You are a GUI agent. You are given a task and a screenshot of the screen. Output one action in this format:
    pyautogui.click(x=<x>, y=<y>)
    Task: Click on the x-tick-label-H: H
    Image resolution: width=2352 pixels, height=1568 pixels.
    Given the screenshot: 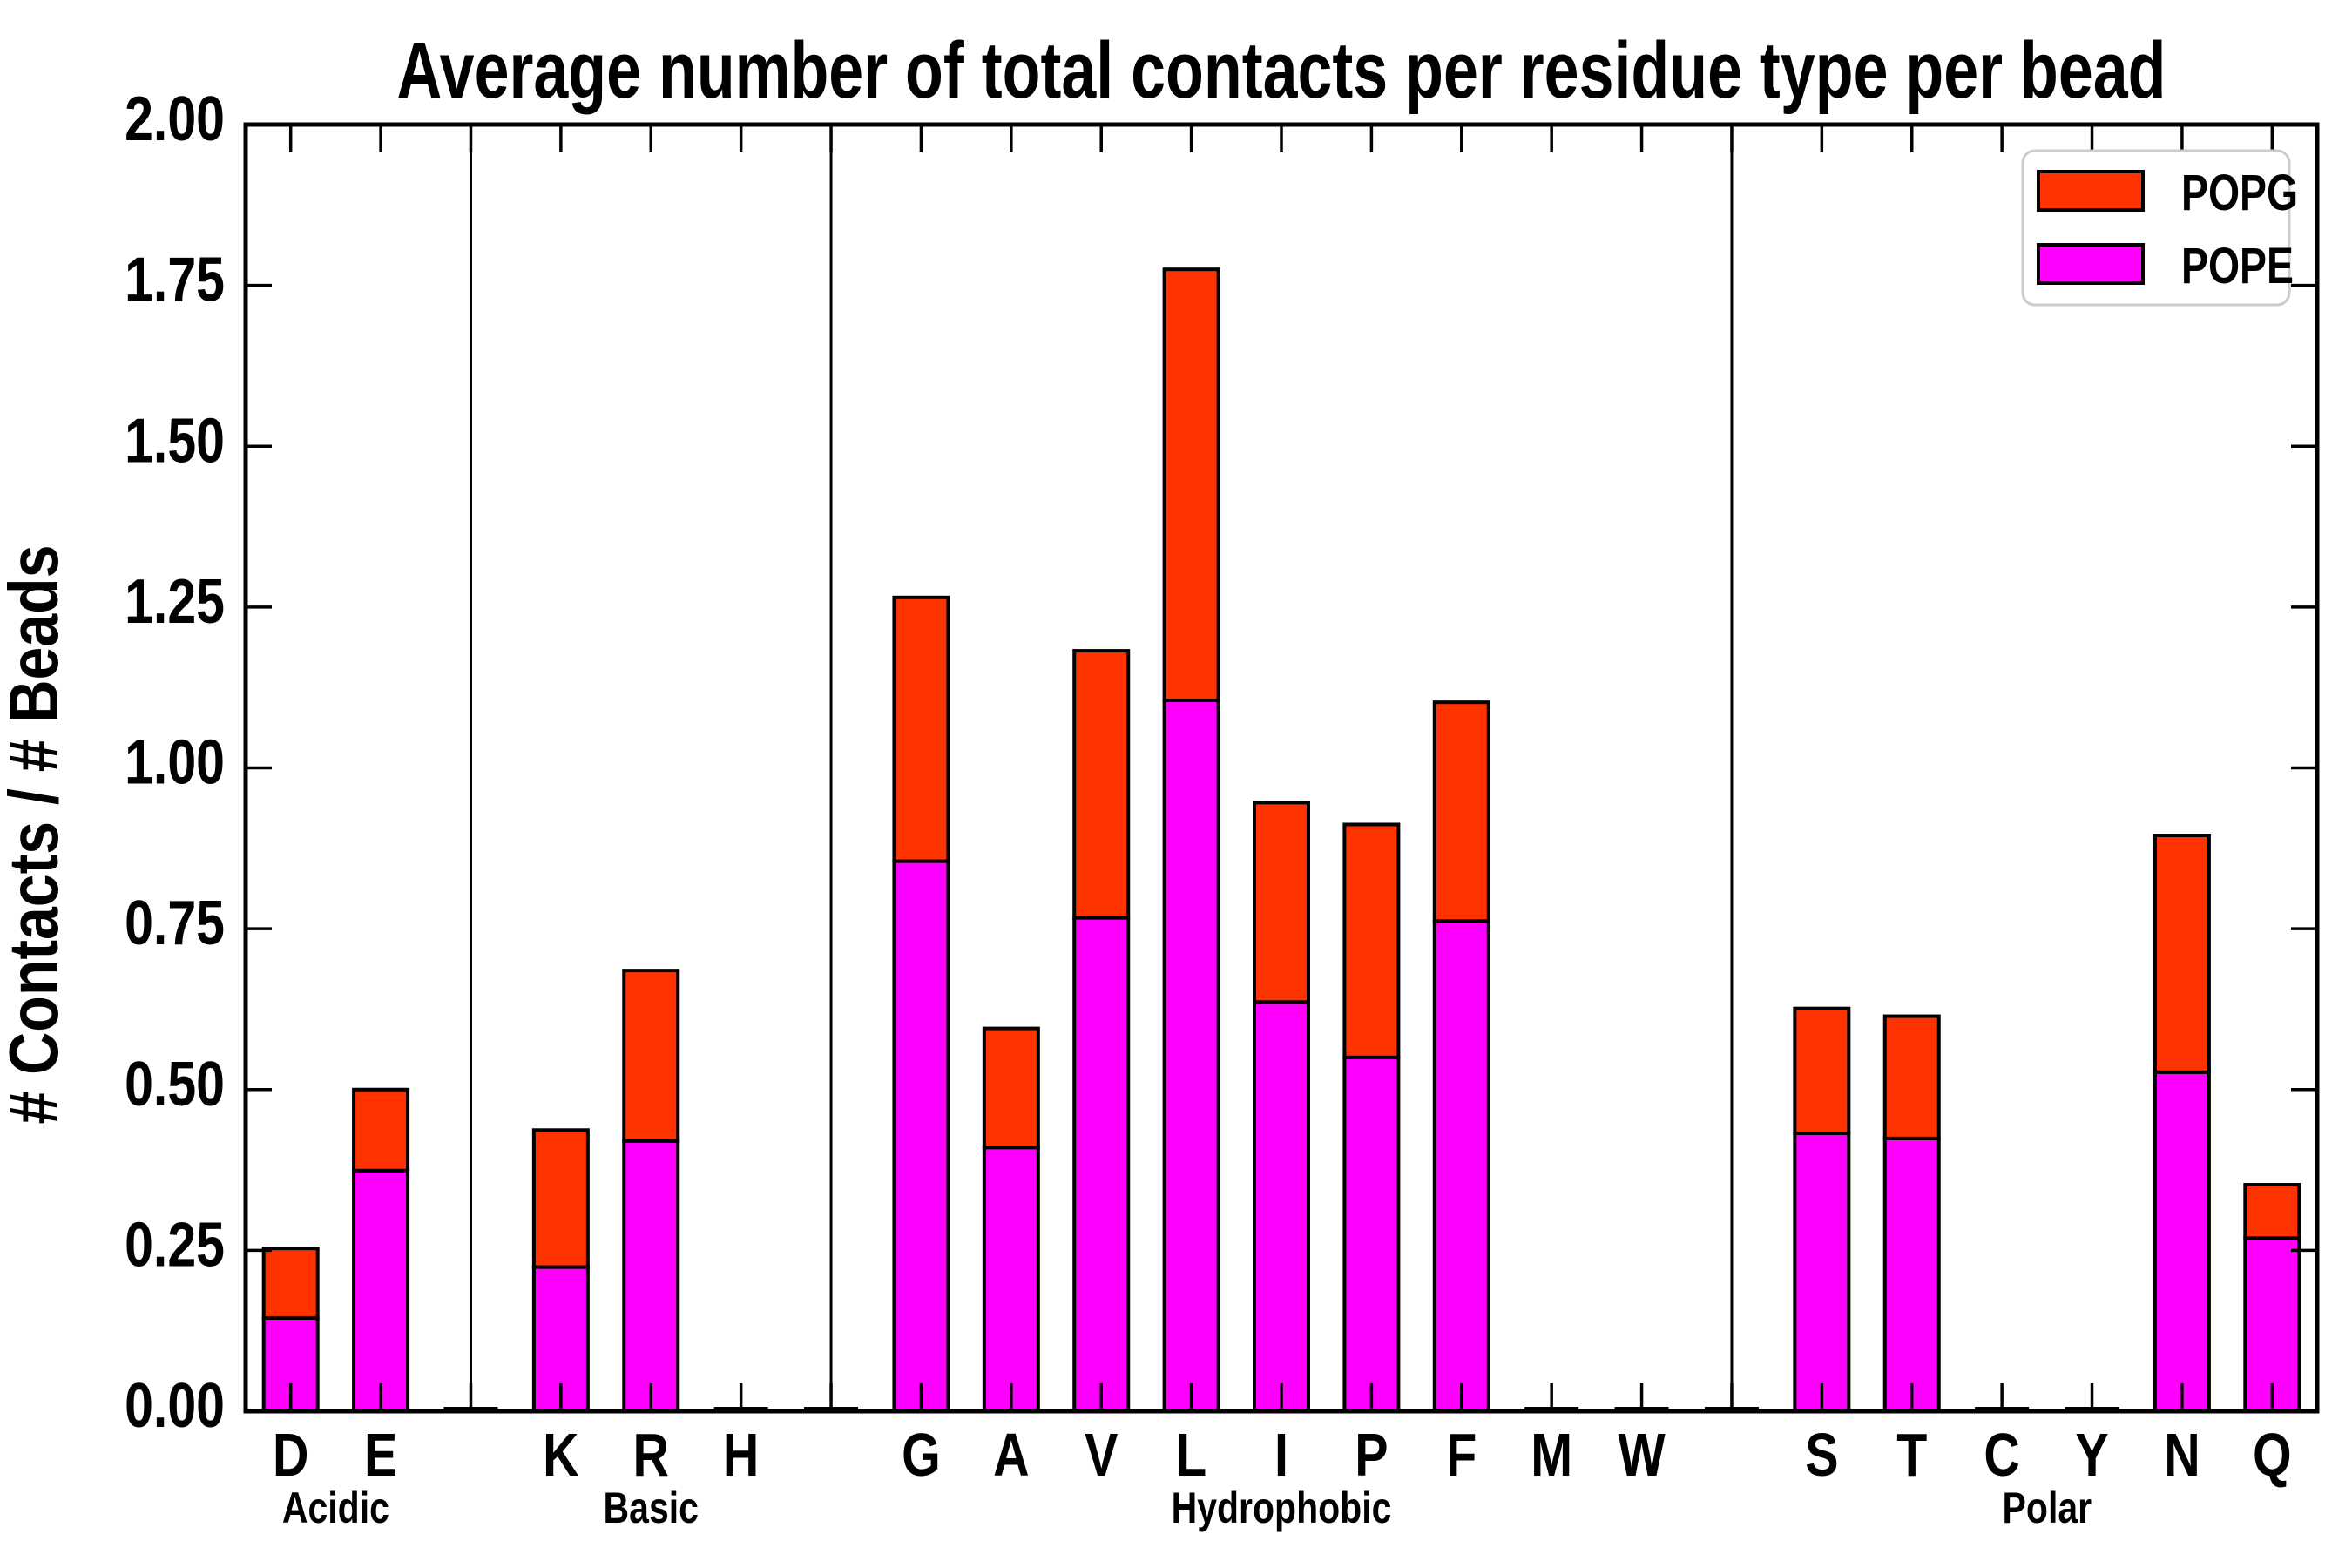 What is the action you would take?
    pyautogui.click(x=741, y=1456)
    